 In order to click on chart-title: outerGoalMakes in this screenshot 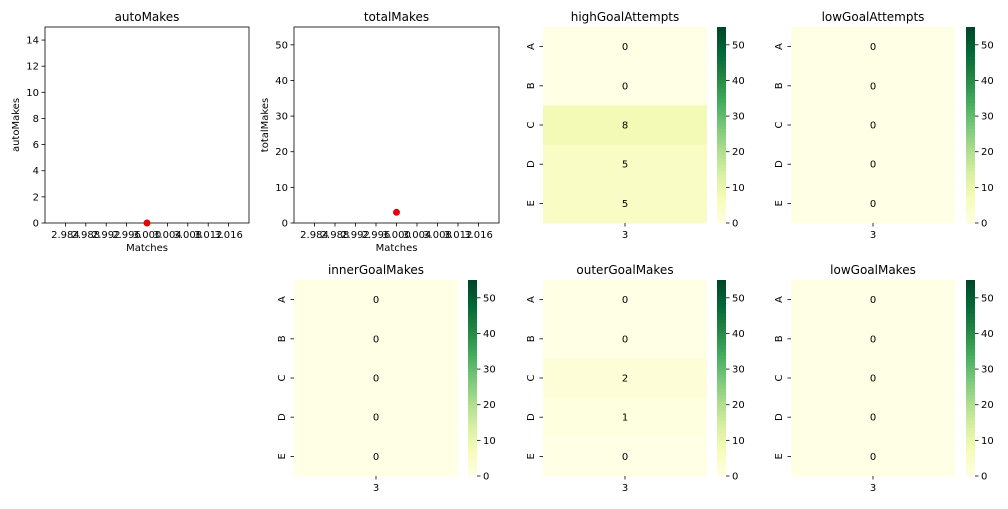, I will do `click(624, 270)`.